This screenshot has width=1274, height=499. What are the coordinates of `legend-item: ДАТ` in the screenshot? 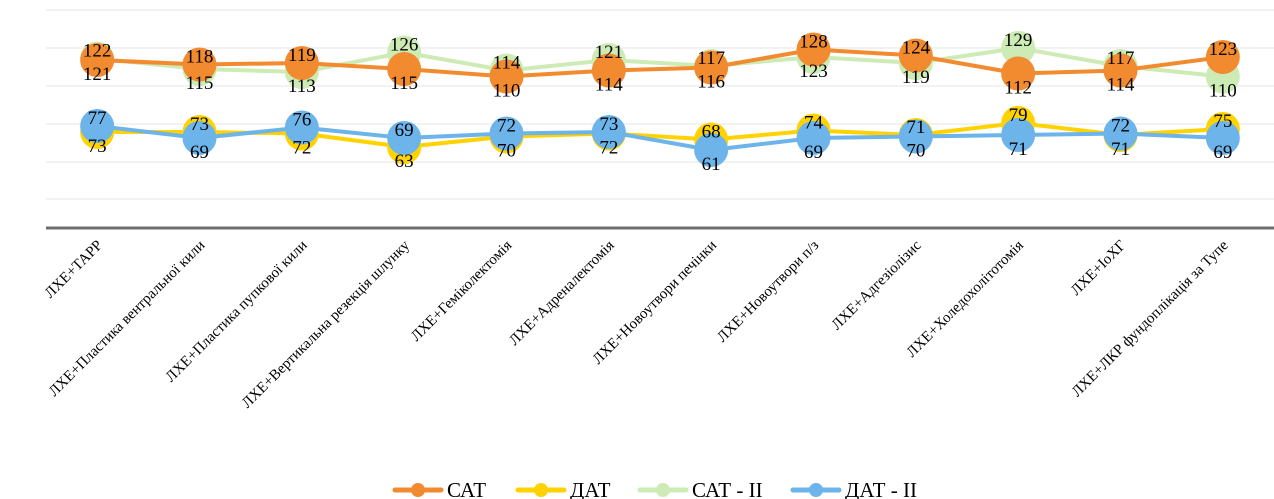 It's located at (563, 488).